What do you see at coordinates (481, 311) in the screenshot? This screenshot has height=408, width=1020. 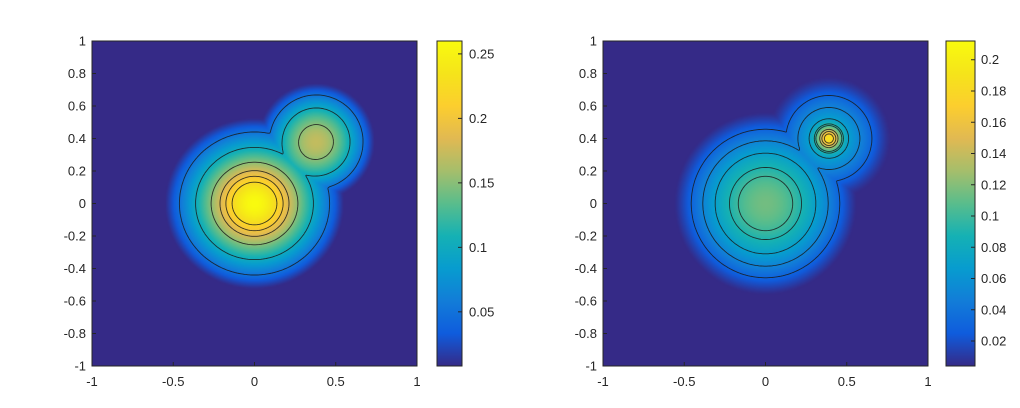 I see `colorbar-tick-label: 0.05` at bounding box center [481, 311].